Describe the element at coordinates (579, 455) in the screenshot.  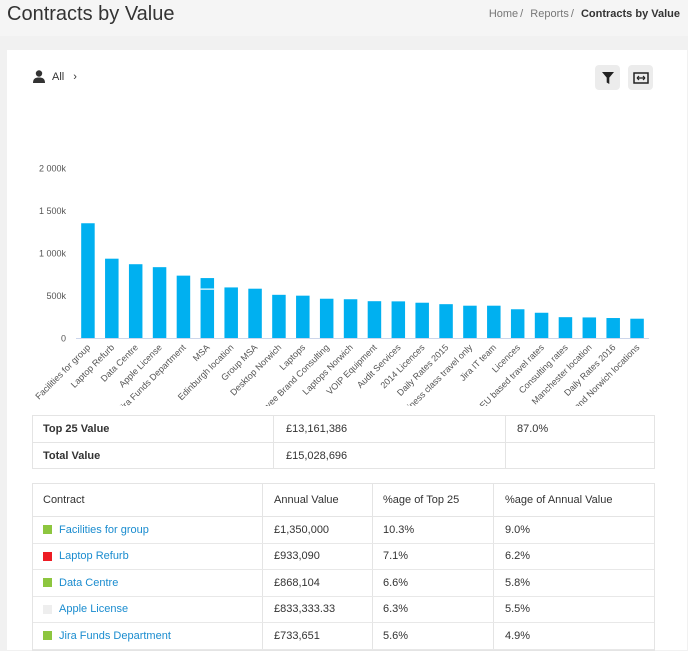
I see `summary-percent` at that location.